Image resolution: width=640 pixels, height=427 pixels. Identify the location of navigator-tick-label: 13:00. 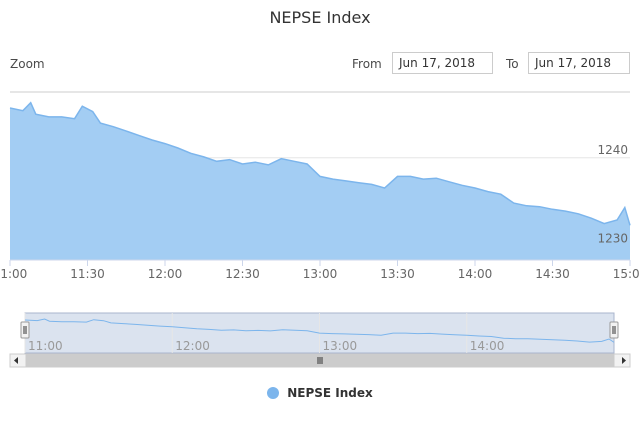
(340, 346).